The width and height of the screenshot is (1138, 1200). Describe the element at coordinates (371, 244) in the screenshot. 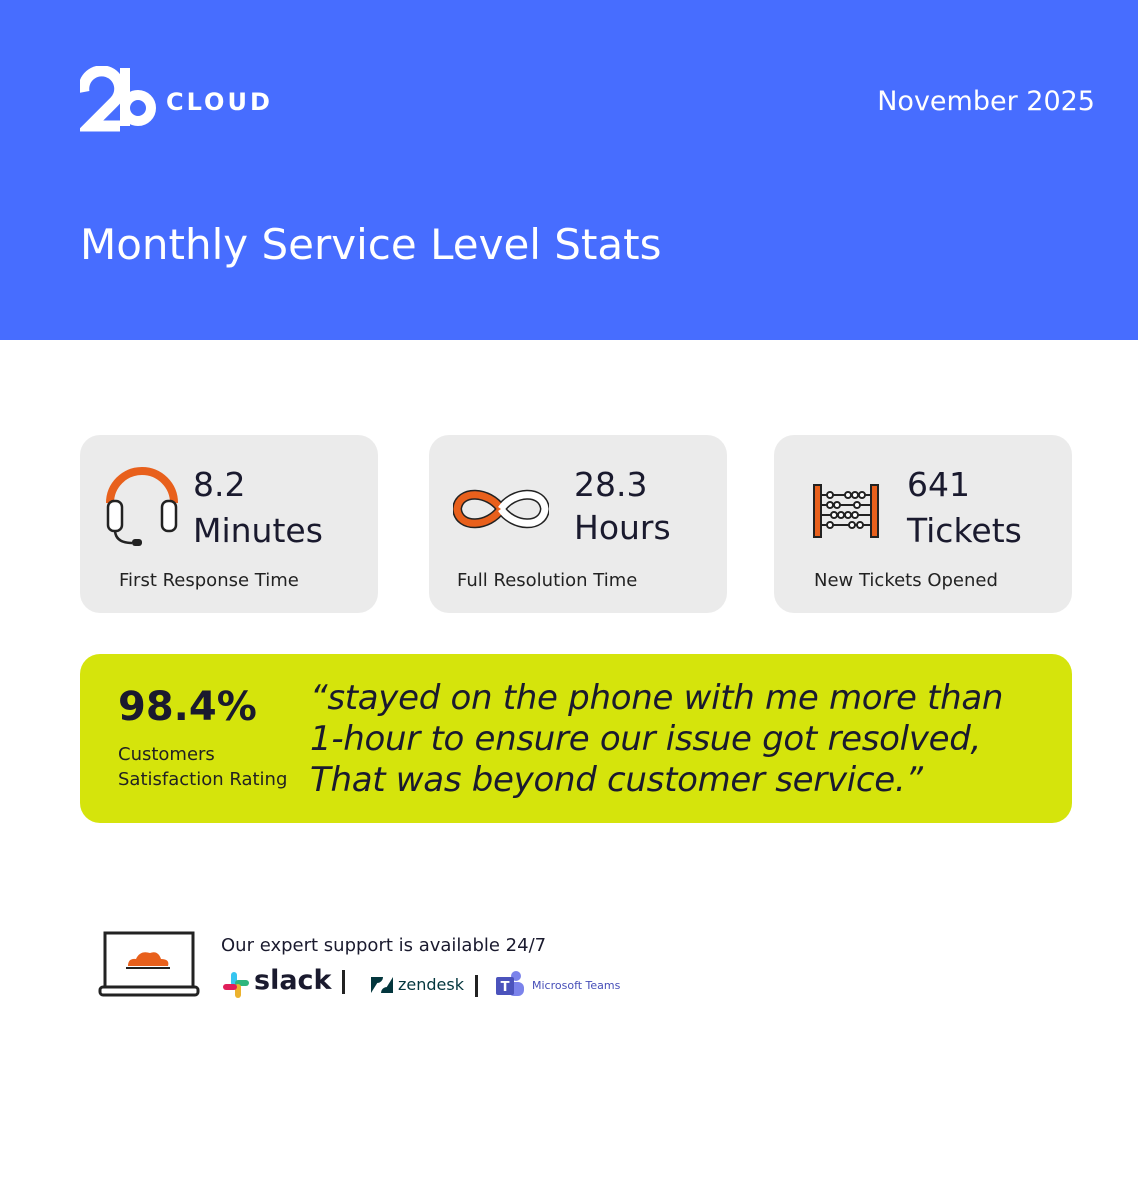

I see `title: Monthly Service Level Stats` at that location.